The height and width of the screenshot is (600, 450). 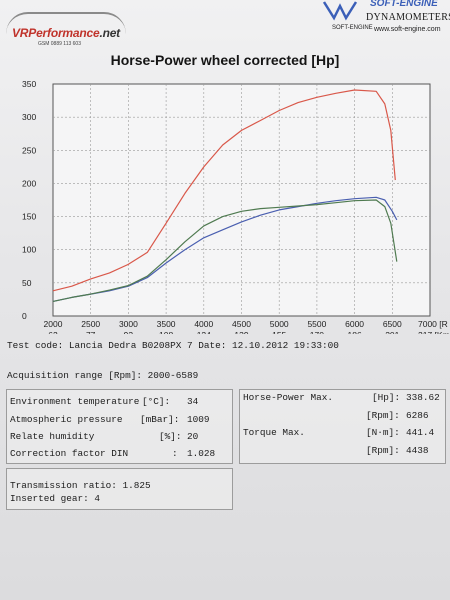 I want to click on x-tick-label: 4000, so click(x=203, y=324).